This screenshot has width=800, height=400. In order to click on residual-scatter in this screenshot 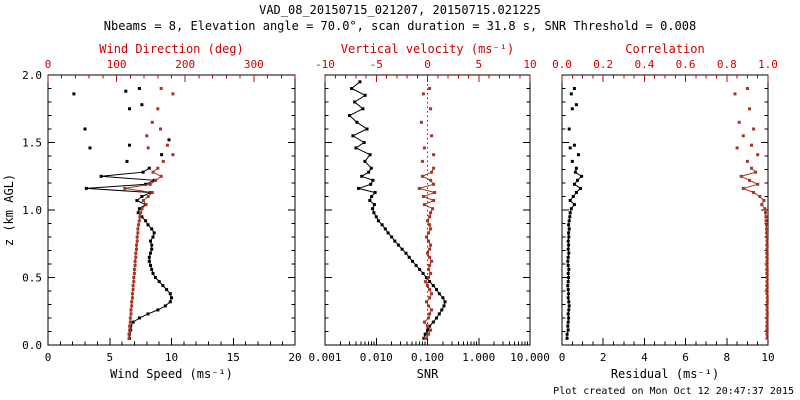, I will do `click(573, 125)`.